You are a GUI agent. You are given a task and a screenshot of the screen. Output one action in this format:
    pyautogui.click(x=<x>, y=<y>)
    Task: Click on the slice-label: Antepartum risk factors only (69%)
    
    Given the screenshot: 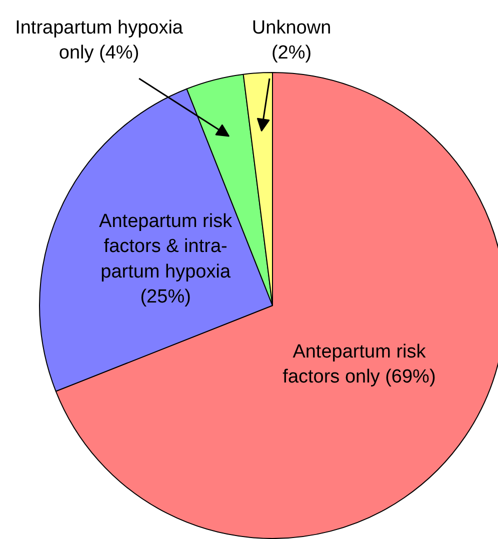 What is the action you would take?
    pyautogui.click(x=359, y=364)
    